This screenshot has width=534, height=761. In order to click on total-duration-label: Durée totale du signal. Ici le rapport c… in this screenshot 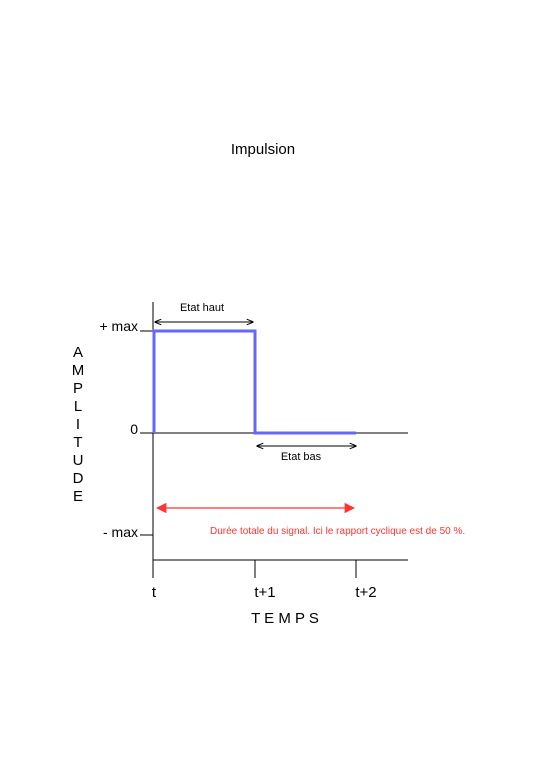, I will do `click(337, 531)`.